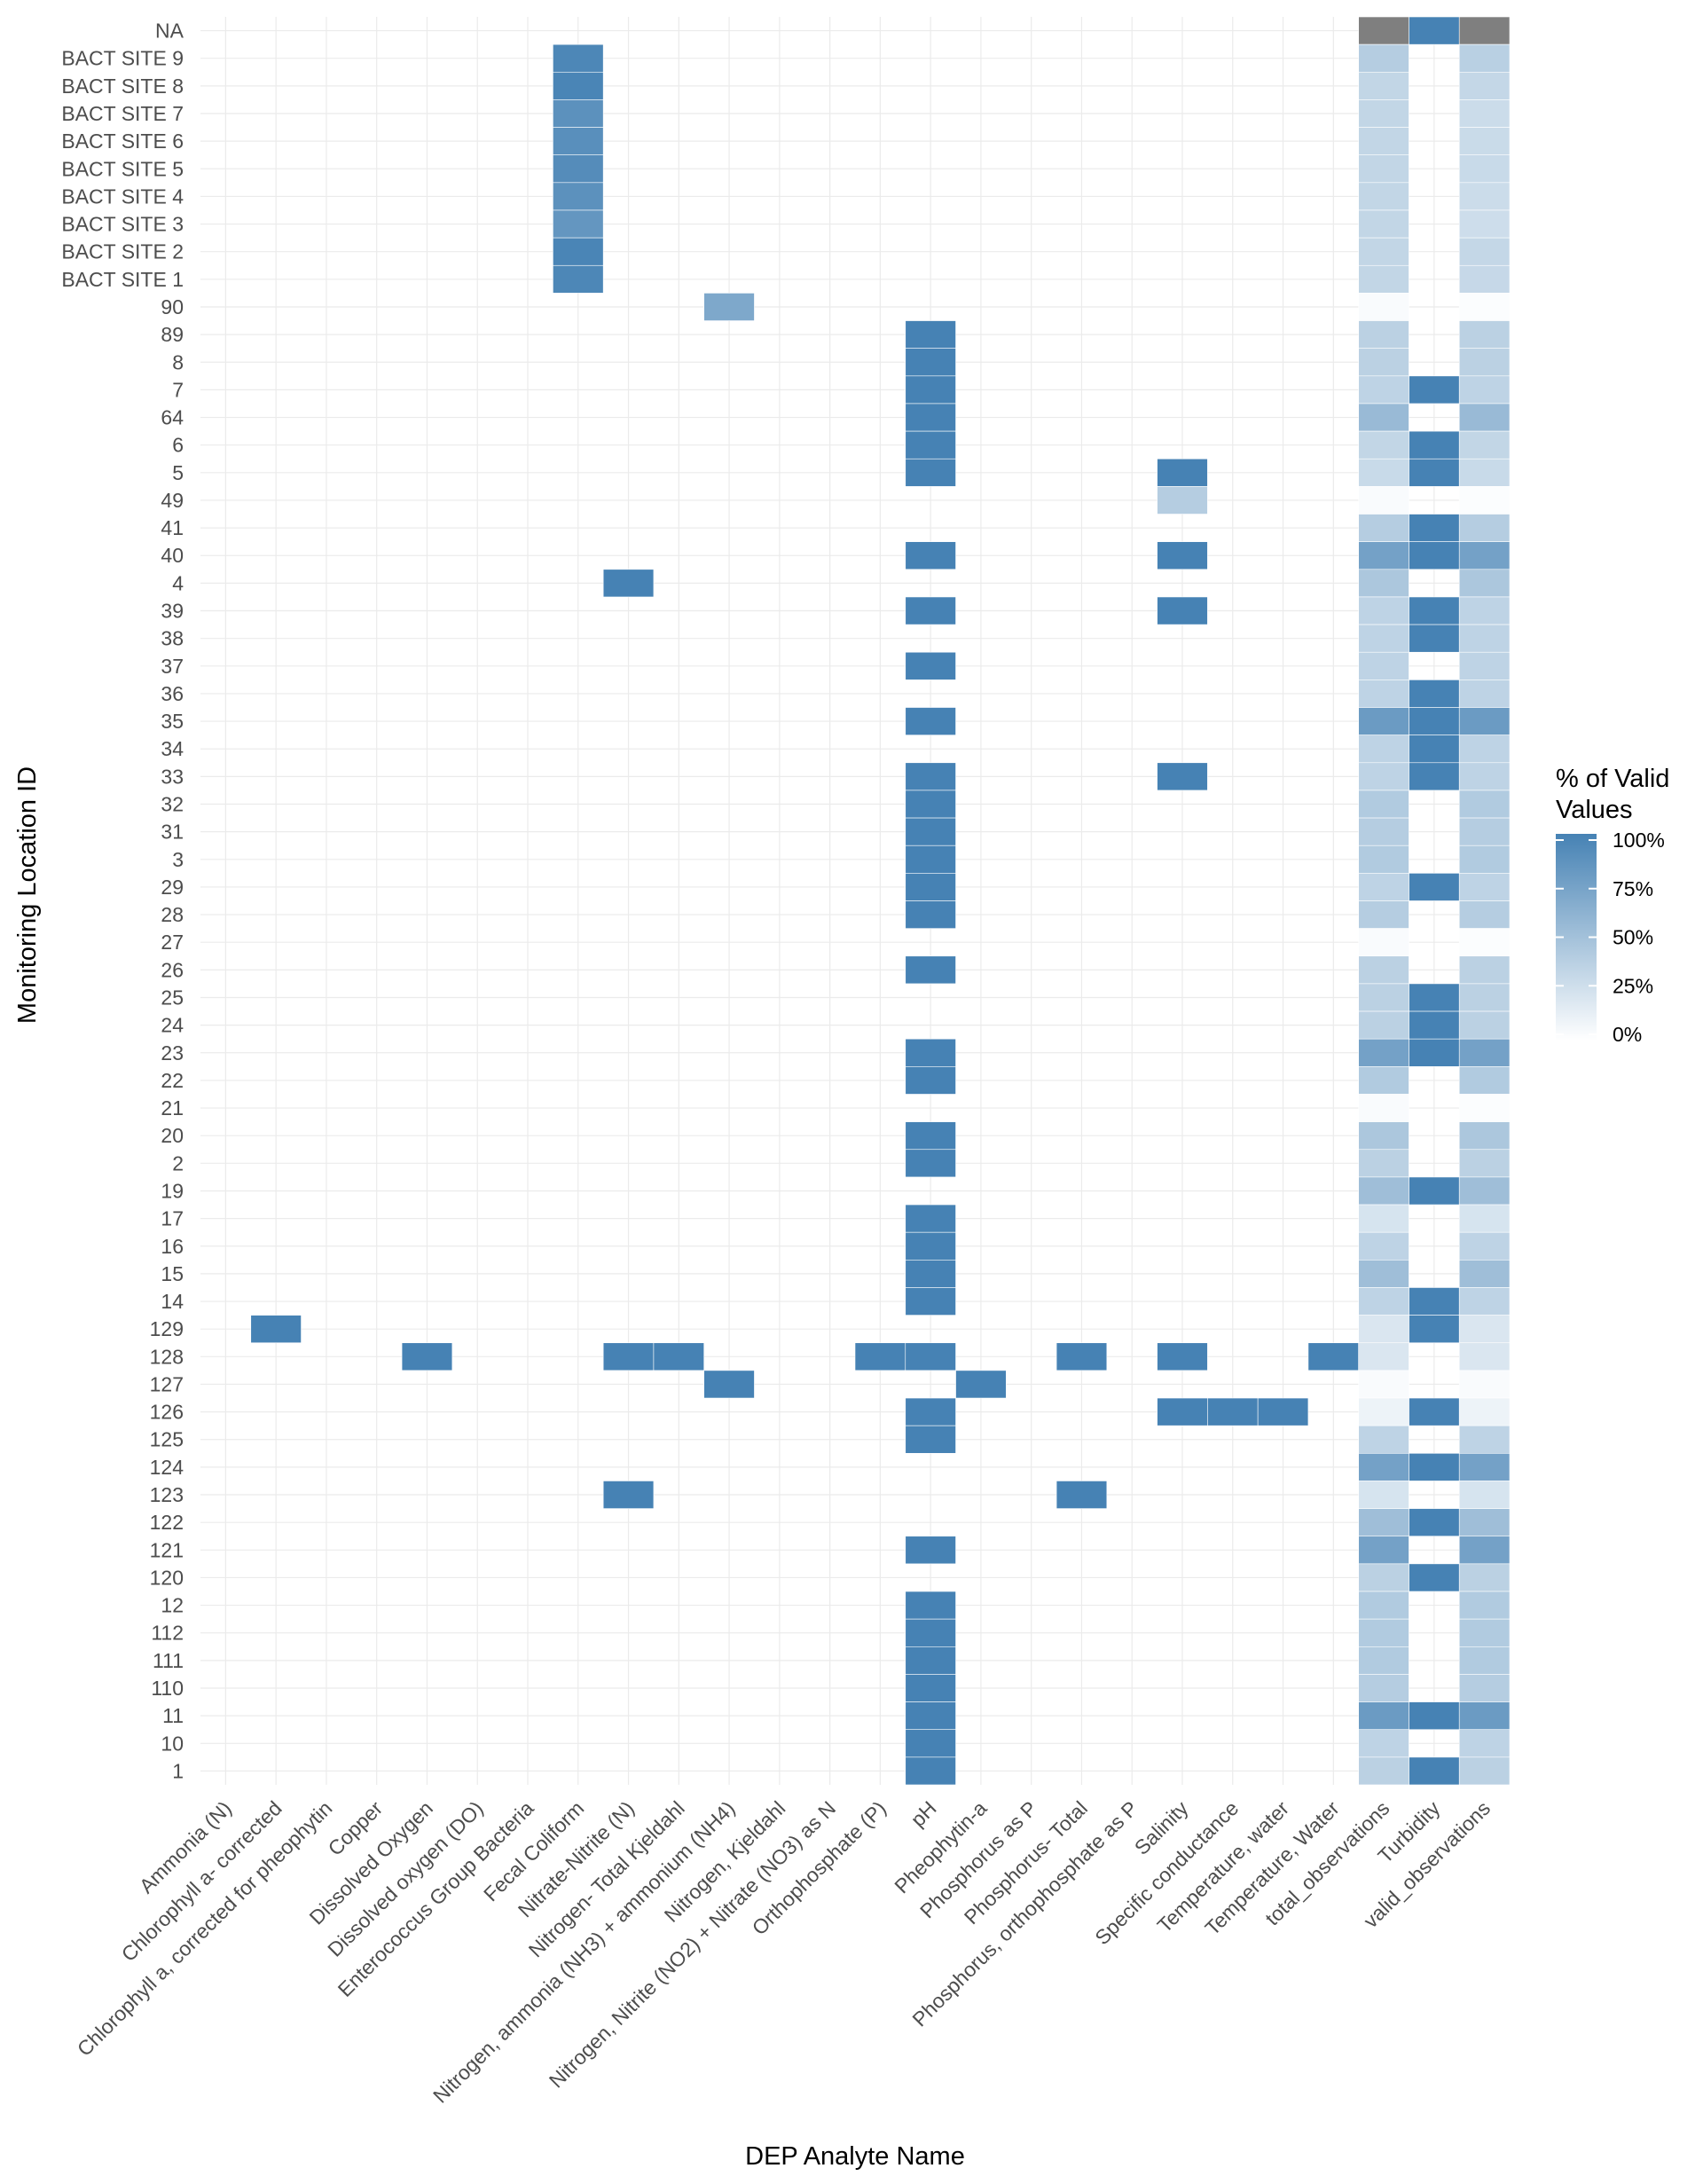 The width and height of the screenshot is (1703, 2184). What do you see at coordinates (1594, 810) in the screenshot?
I see `legend-title-line2: Values` at bounding box center [1594, 810].